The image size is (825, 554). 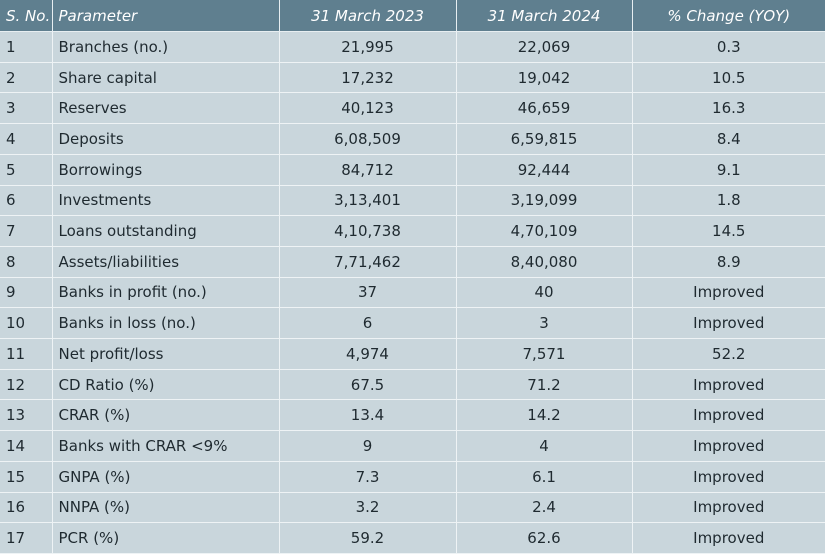 I want to click on cell-2024: 14.2, so click(x=544, y=415).